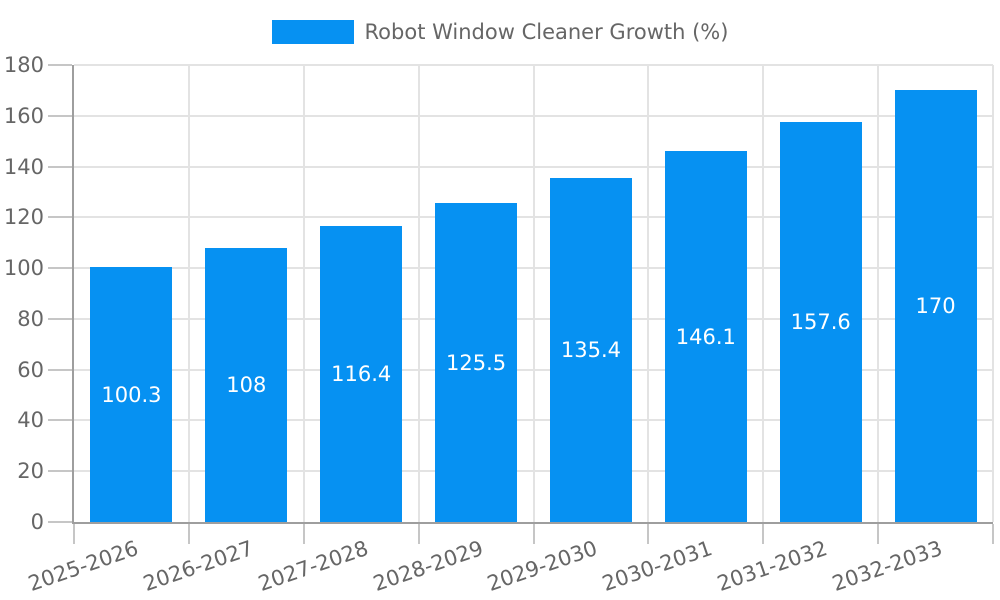 Image resolution: width=1000 pixels, height=600 pixels. Describe the element at coordinates (83, 566) in the screenshot. I see `x-axis-tick-label: 2025-2026` at that location.